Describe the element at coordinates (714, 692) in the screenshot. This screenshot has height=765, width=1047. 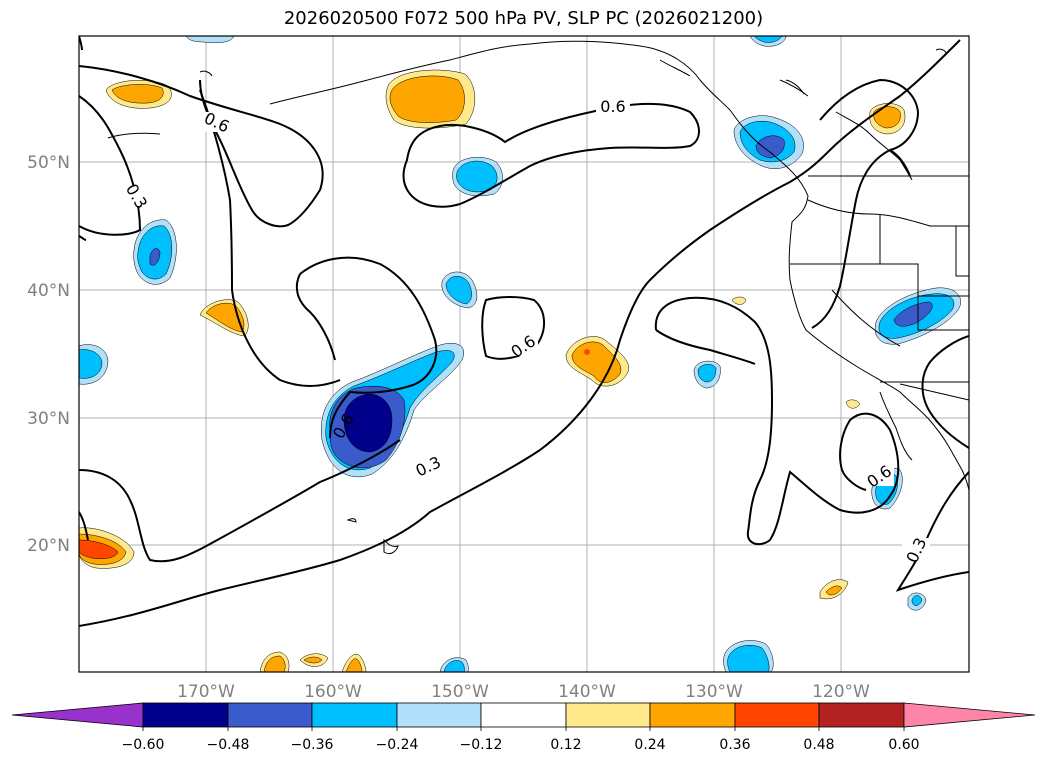
I see `lon-label: 130°W` at that location.